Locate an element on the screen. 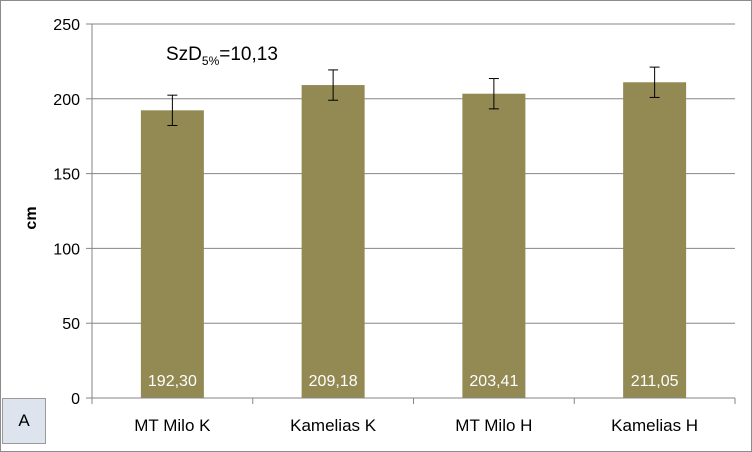 The width and height of the screenshot is (752, 452). bar-value-label: 209,18 is located at coordinates (333, 381).